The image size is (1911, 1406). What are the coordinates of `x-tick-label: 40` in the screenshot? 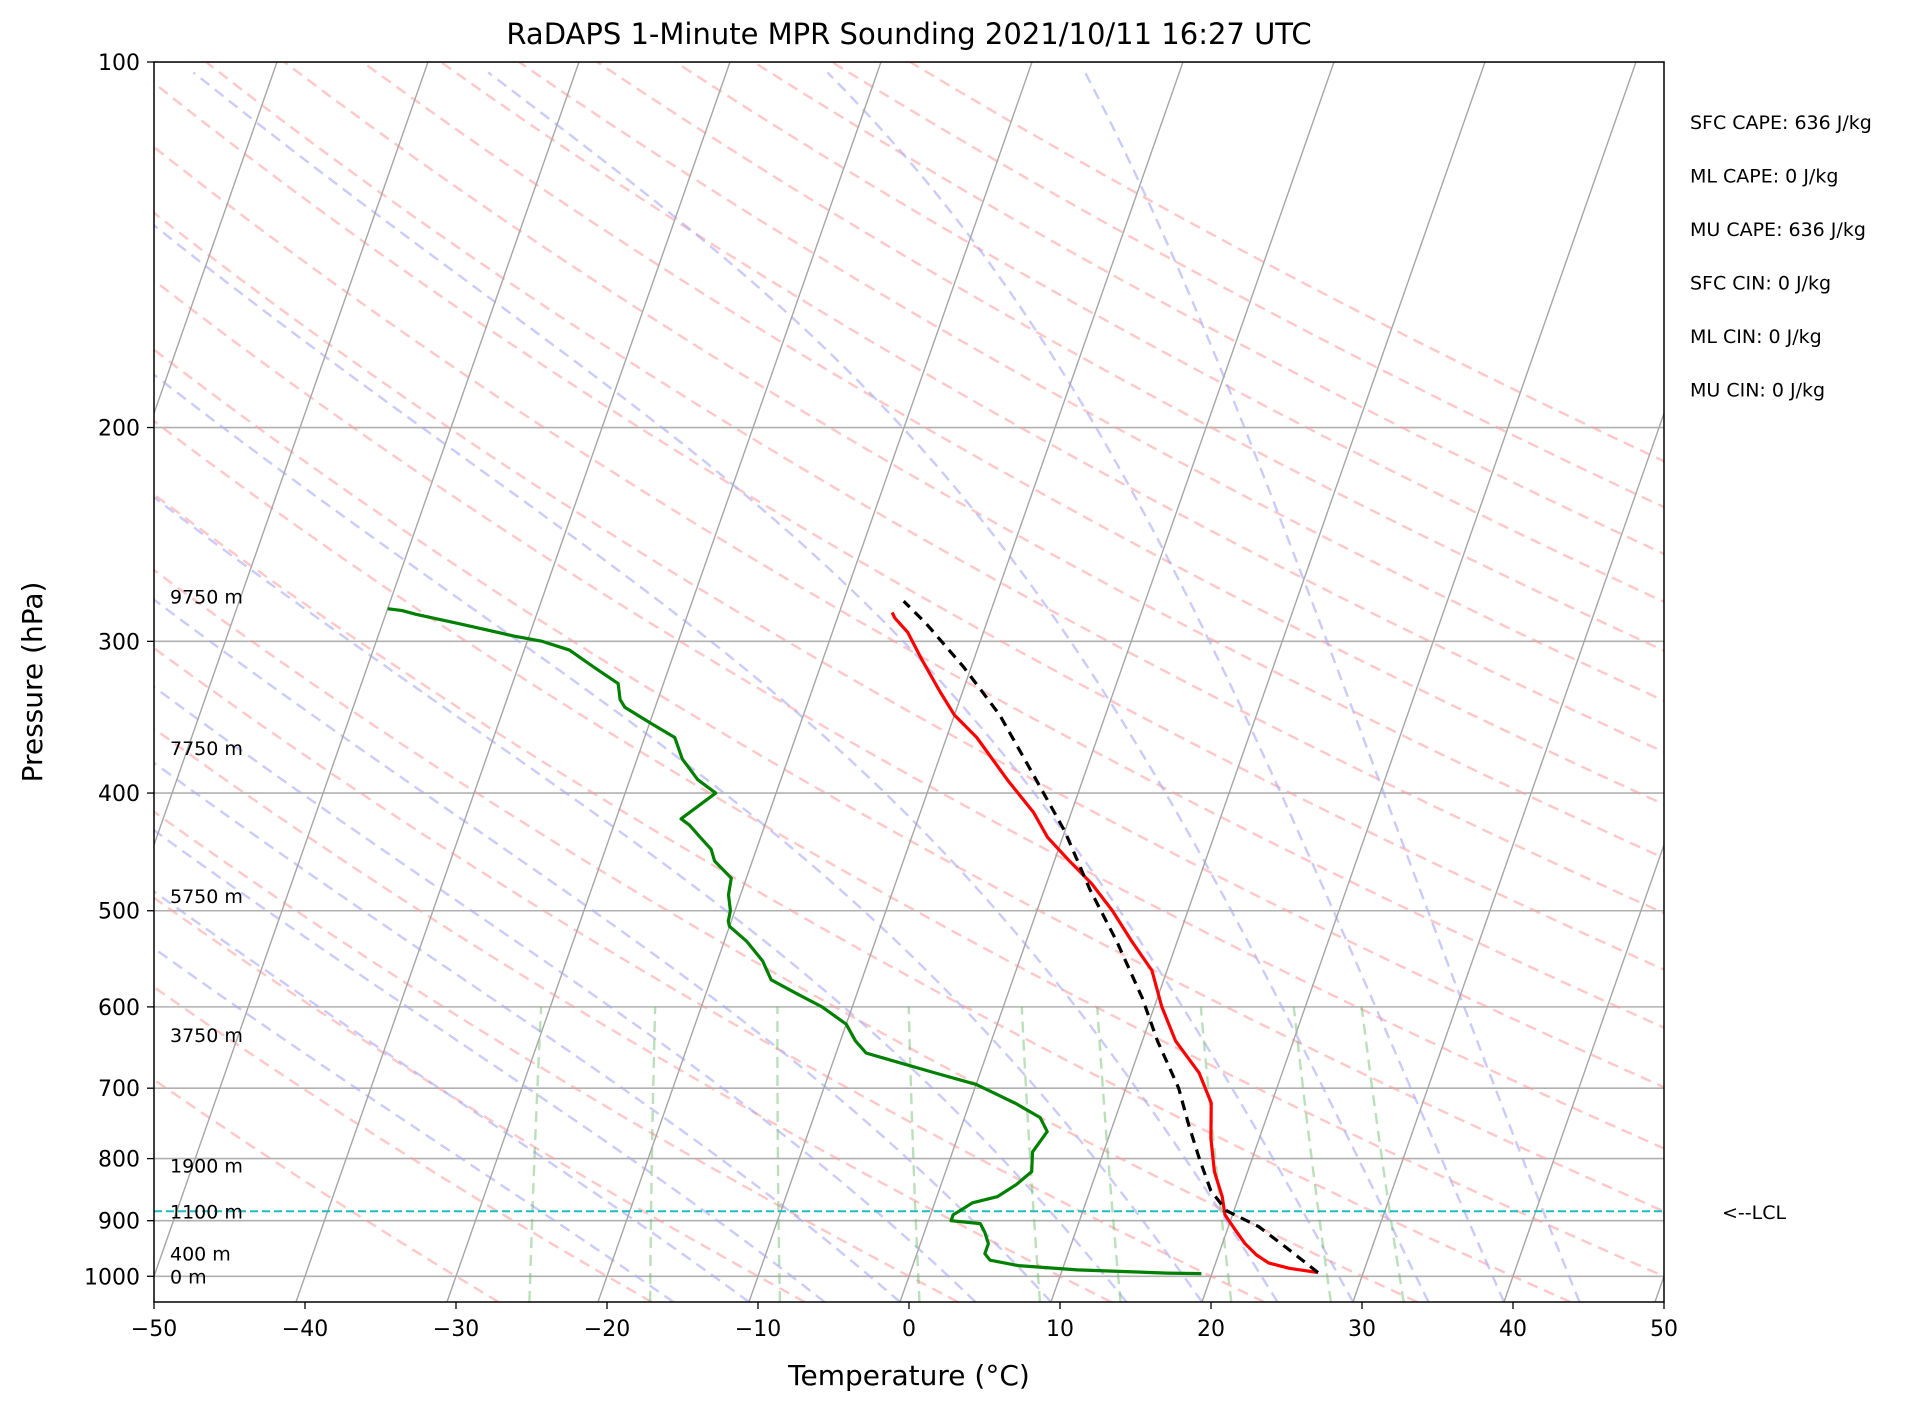 It's located at (1513, 1329).